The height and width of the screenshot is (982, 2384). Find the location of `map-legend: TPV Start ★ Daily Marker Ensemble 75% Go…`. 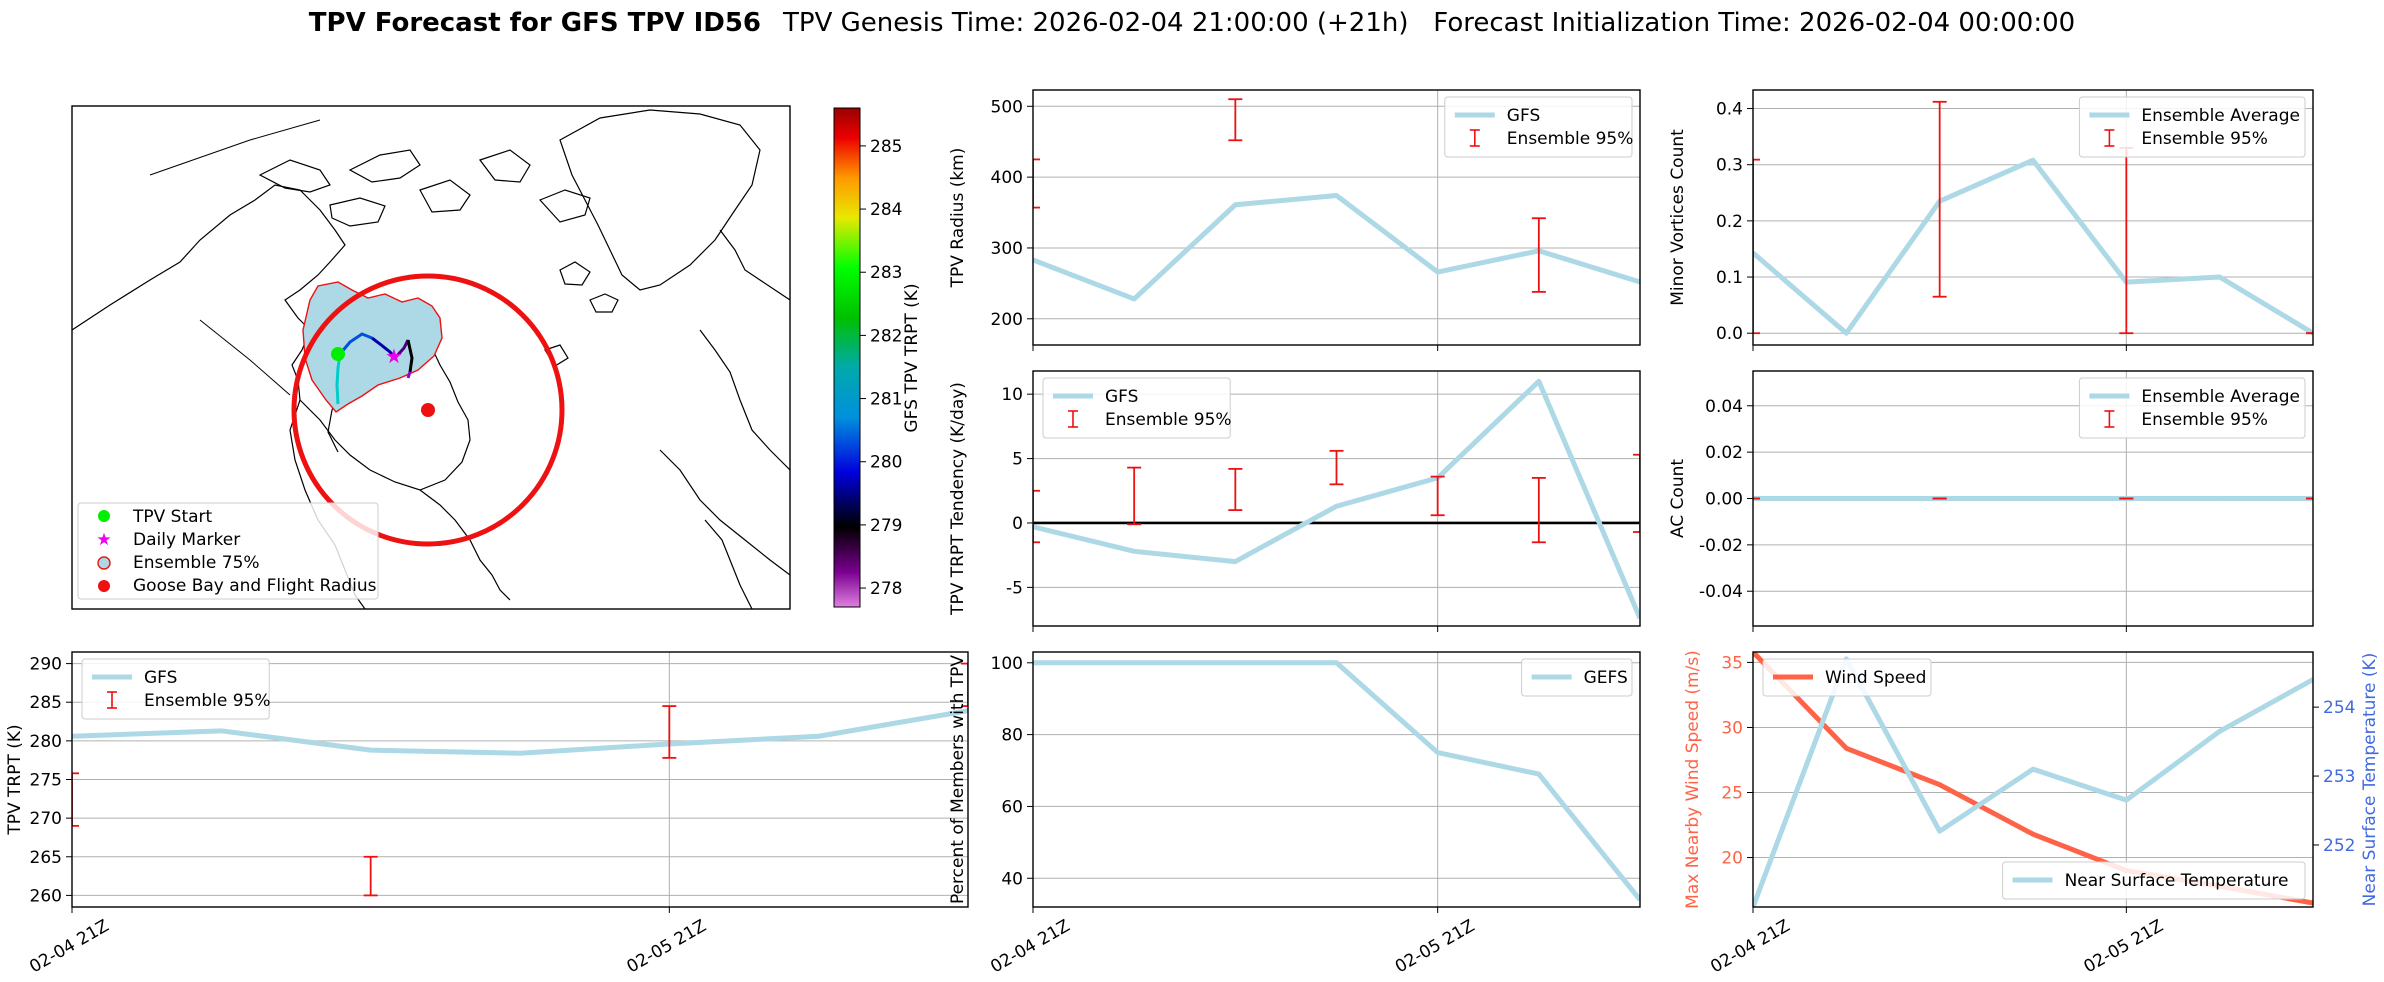

map-legend: TPV Start ★ Daily Marker Ensemble 75% Go… is located at coordinates (228, 551).